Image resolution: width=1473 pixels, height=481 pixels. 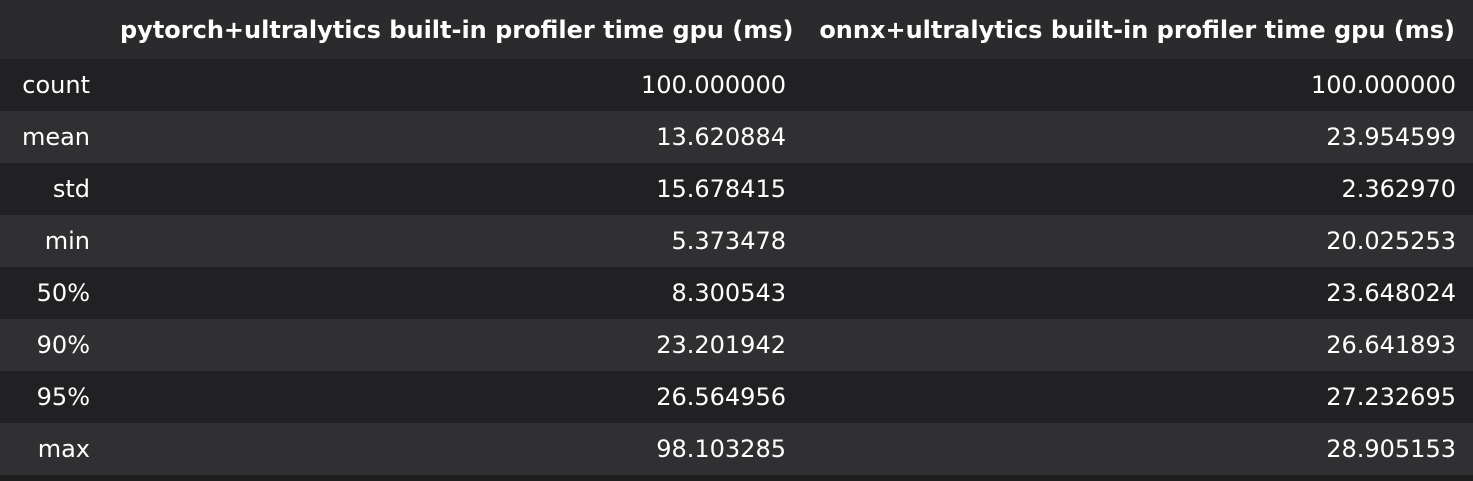 I want to click on table-row: std 15.678415 2.362970, so click(x=736, y=189).